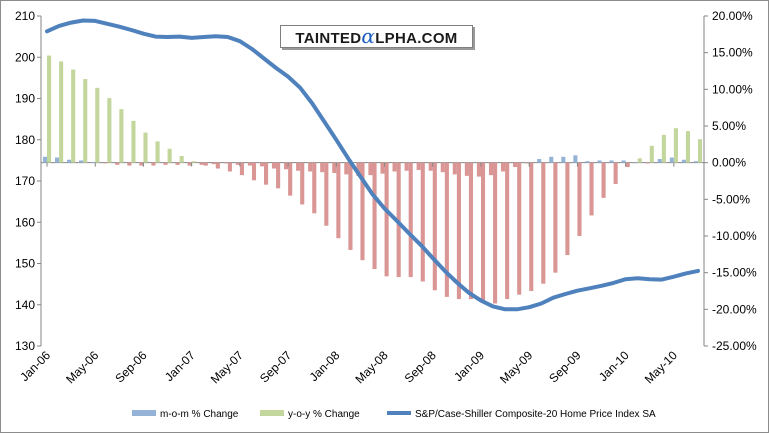 Image resolution: width=769 pixels, height=434 pixels. I want to click on right-tick-label: 0.00%, so click(729, 163).